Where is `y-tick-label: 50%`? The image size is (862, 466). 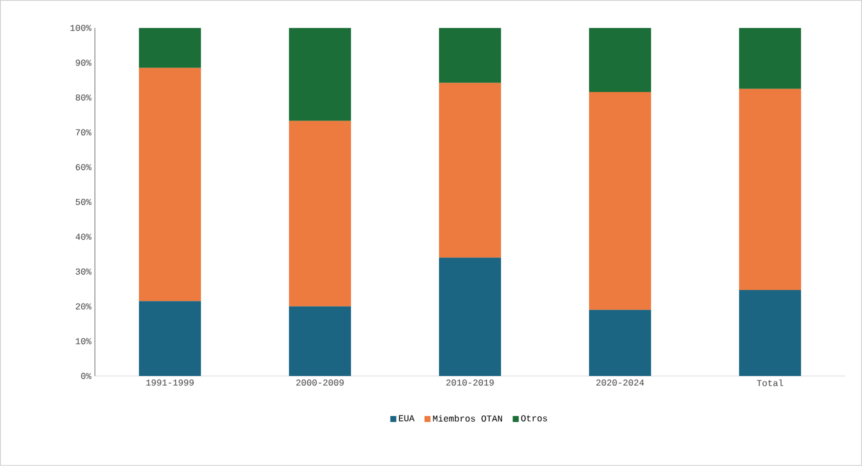 y-tick-label: 50% is located at coordinates (84, 202).